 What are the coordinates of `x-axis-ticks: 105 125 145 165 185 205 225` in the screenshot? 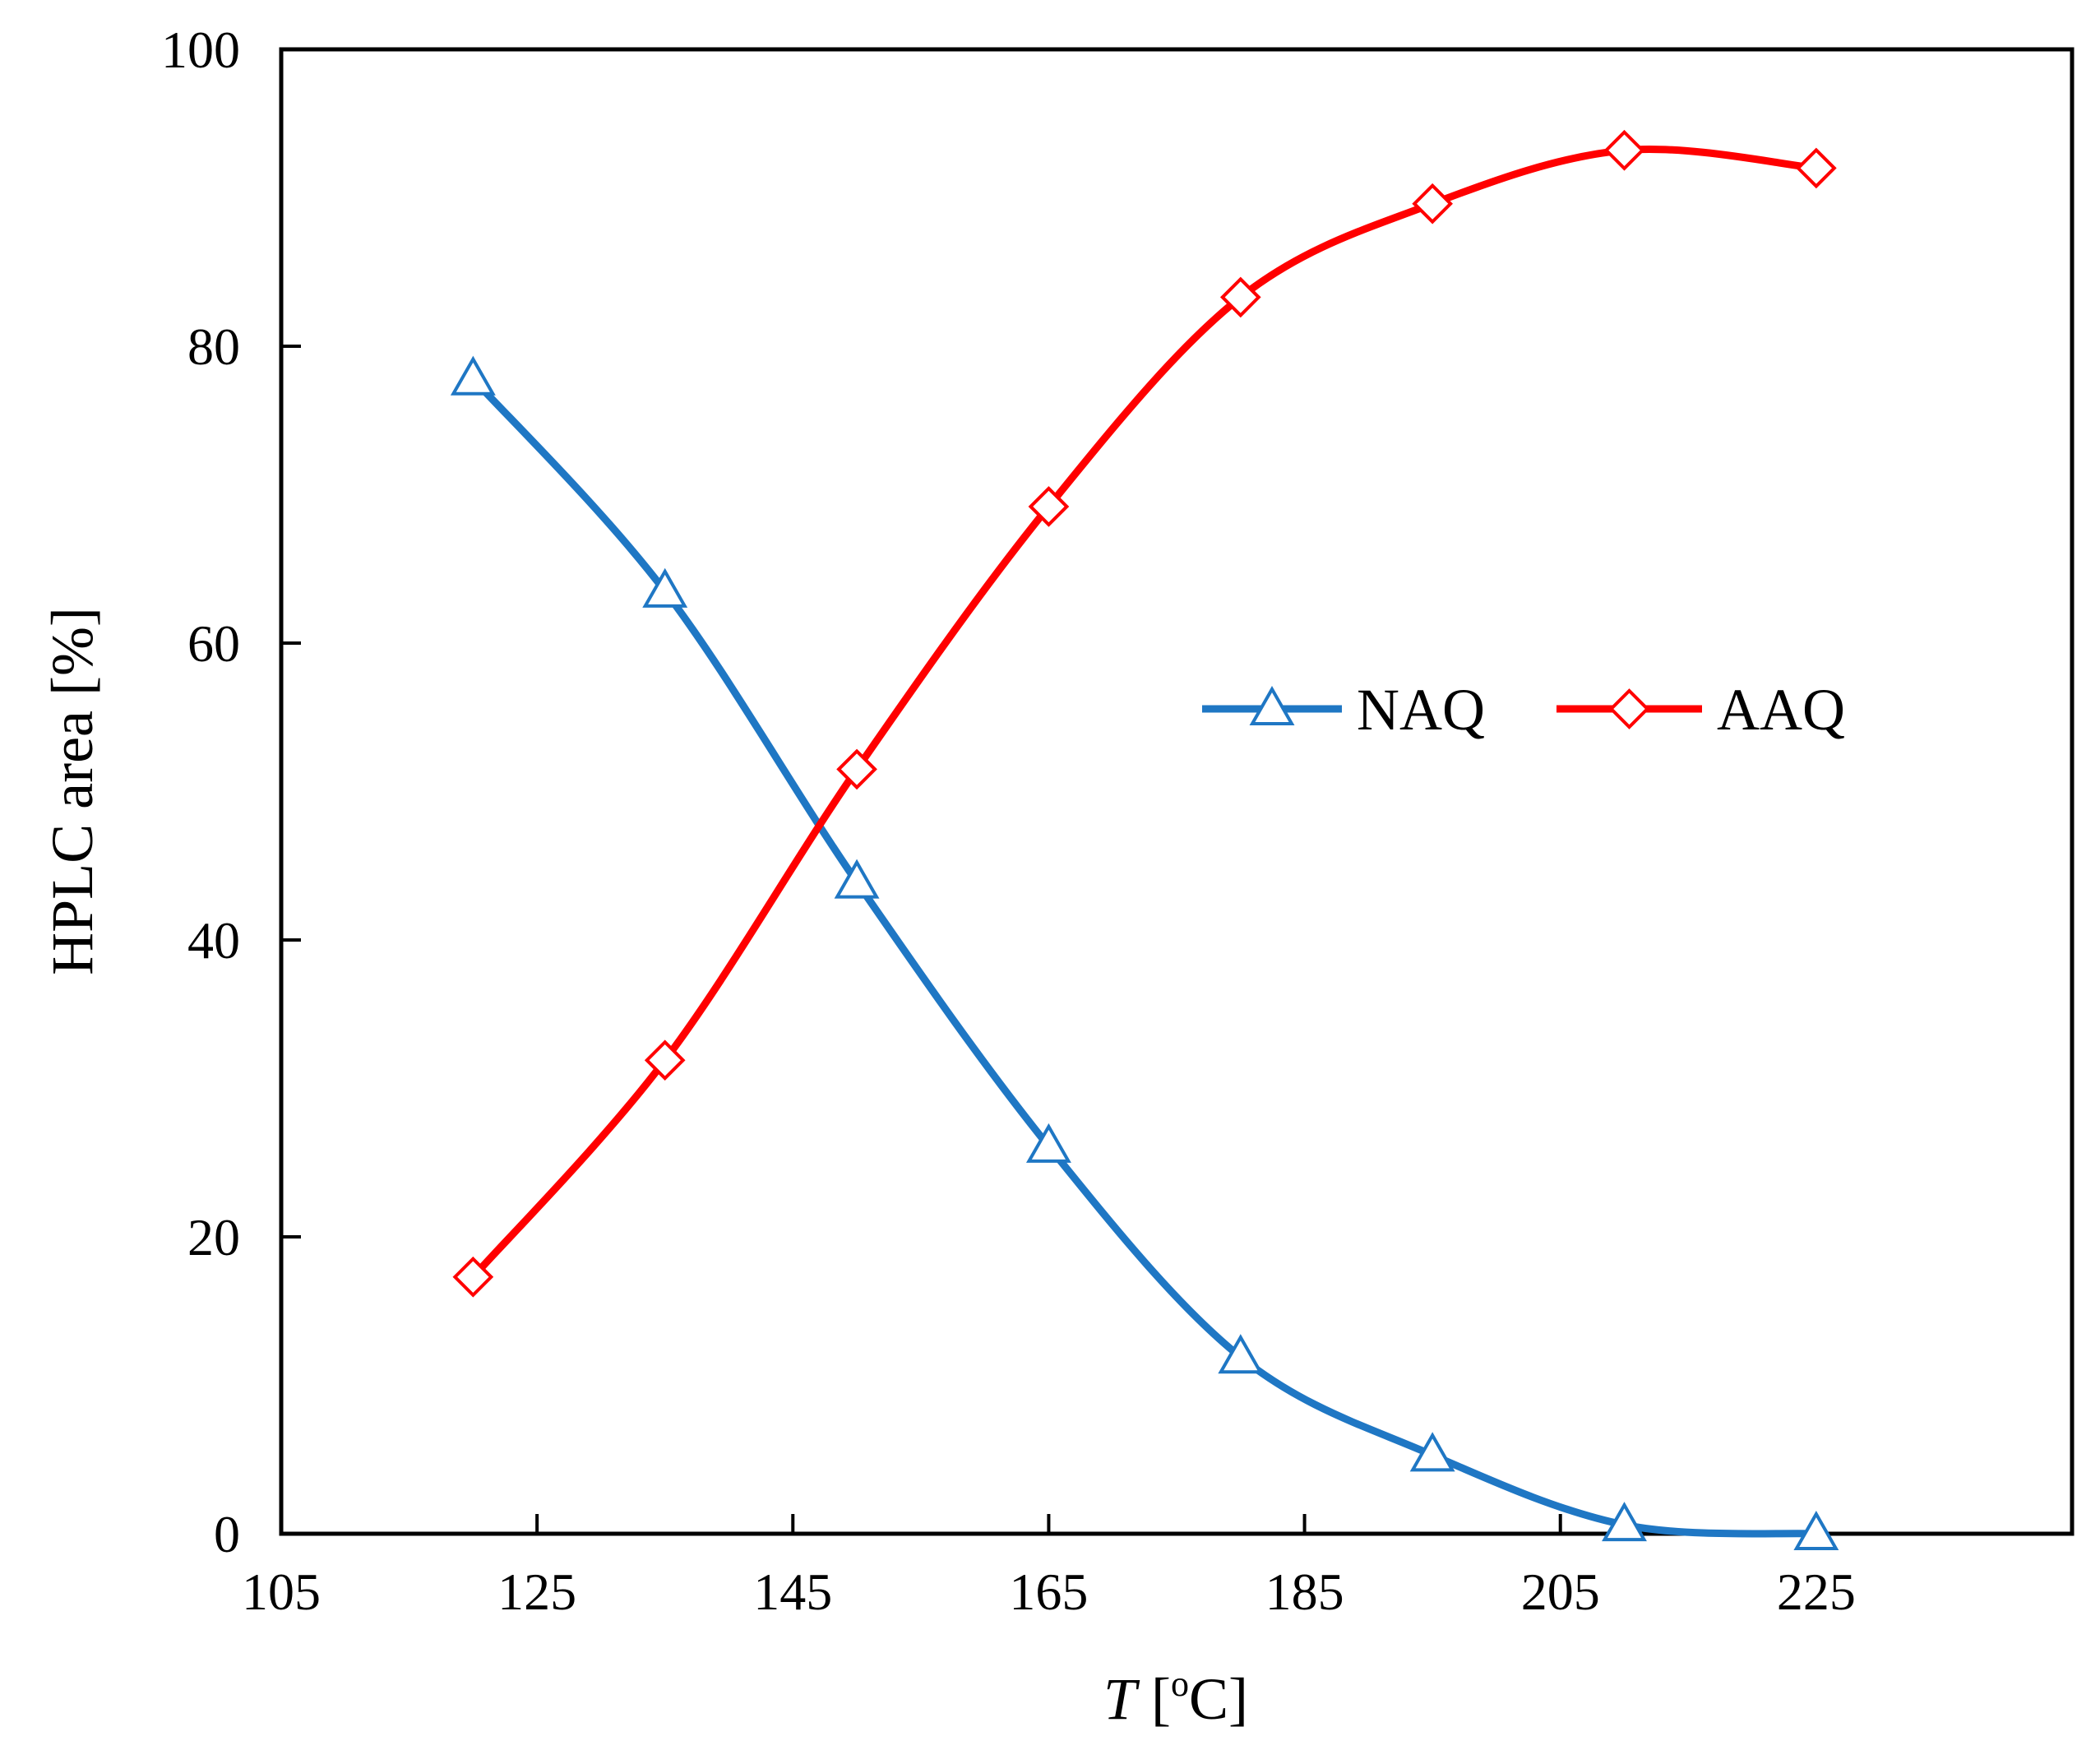 It's located at (1049, 1567).